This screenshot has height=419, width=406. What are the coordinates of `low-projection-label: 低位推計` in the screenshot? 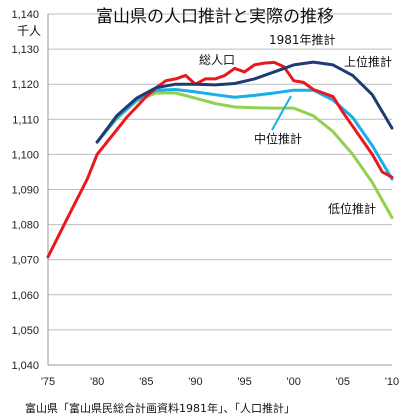 It's located at (352, 208).